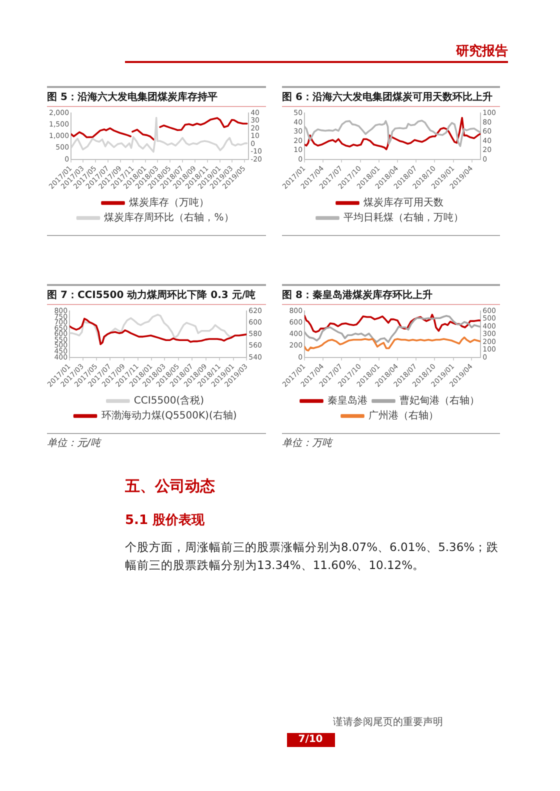 The height and width of the screenshot is (791, 560). I want to click on legend-label: 秦皇岛港, so click(348, 400).